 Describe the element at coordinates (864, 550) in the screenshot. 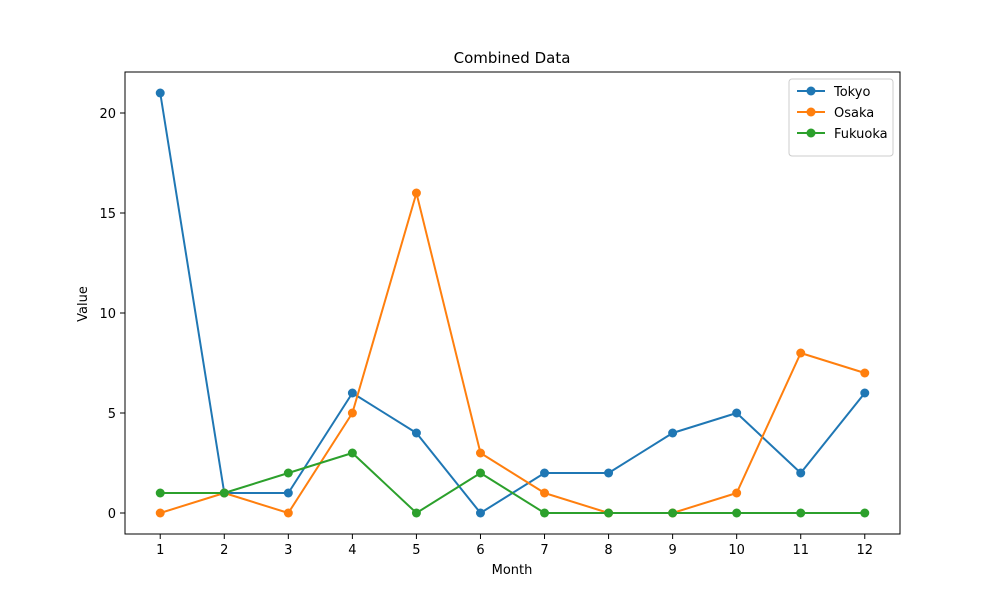

I see `x-tick-label: 12` at that location.